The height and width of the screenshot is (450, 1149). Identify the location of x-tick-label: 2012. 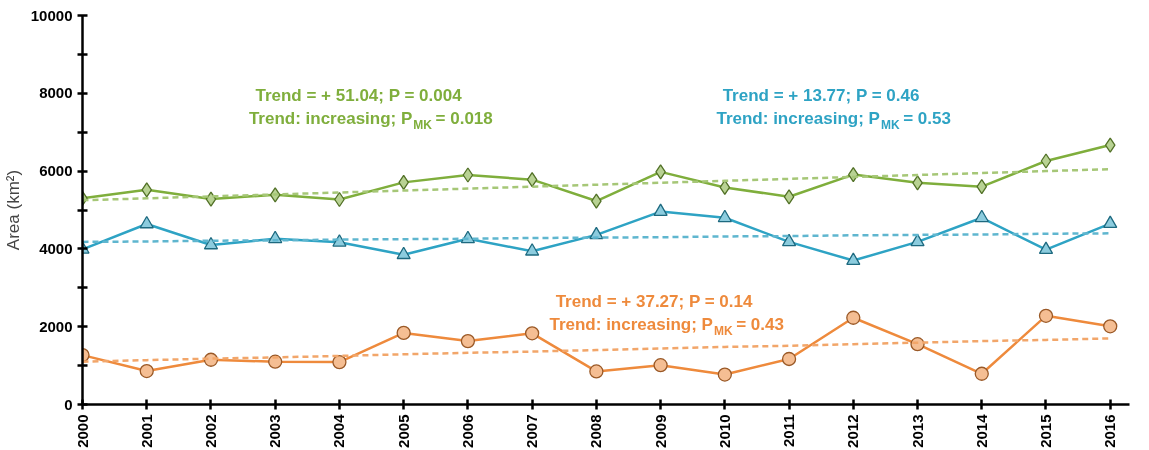
(853, 431).